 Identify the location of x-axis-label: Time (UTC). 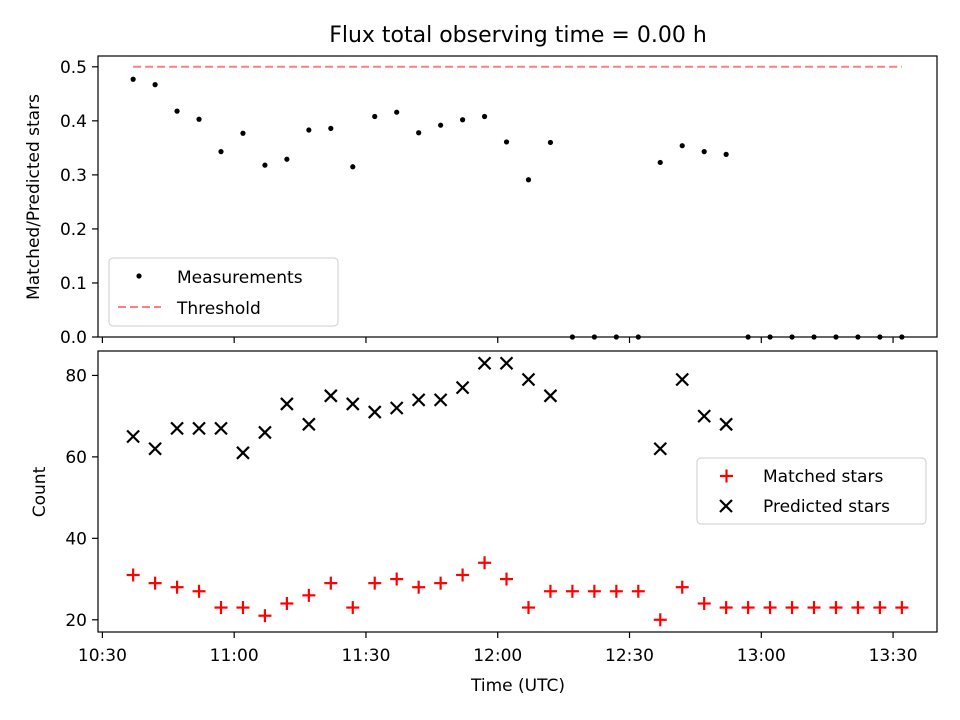
(517, 686).